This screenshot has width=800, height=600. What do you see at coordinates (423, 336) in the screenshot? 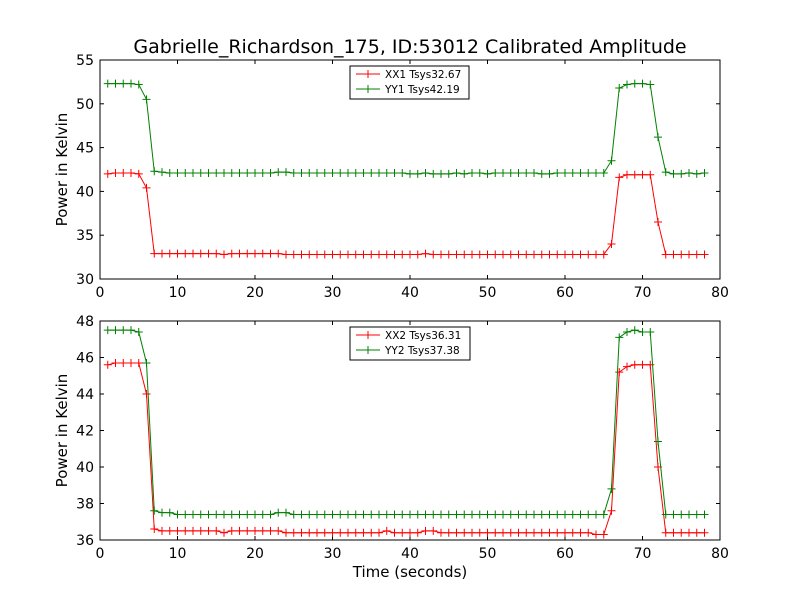
I see `legend-label: XX2 Tsys36.31` at bounding box center [423, 336].